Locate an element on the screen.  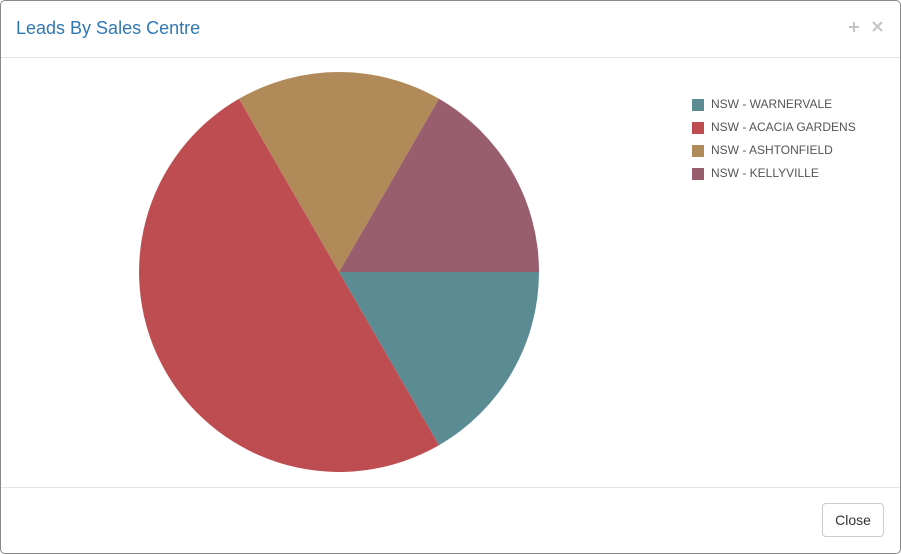
legend-label: NSW - ASHTONFIELD is located at coordinates (772, 150).